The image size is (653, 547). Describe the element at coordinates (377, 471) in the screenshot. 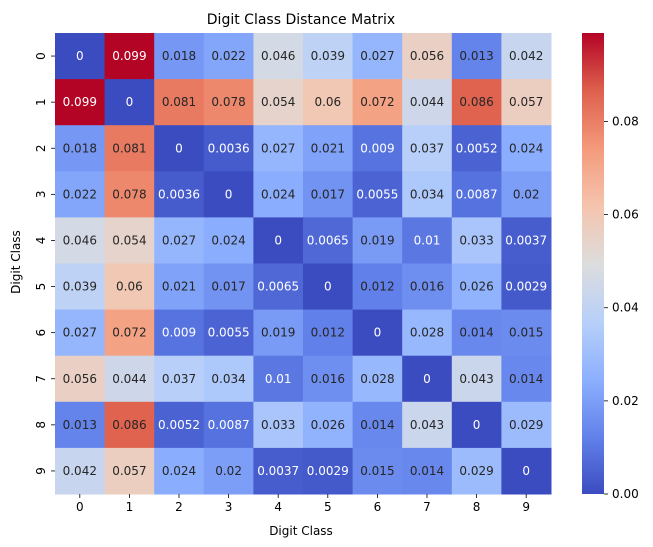

I see `cell-value-label: 0.015` at that location.